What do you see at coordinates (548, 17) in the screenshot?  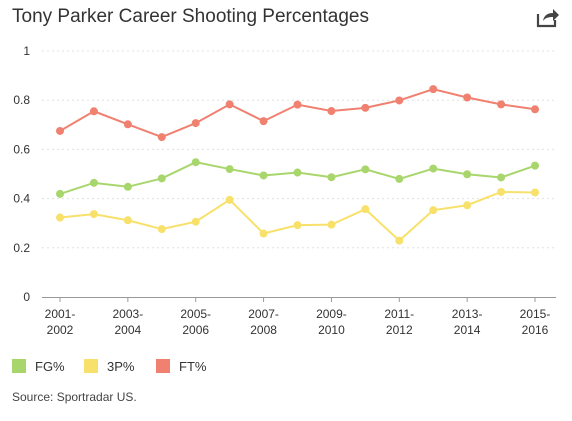 I see `share-icon` at bounding box center [548, 17].